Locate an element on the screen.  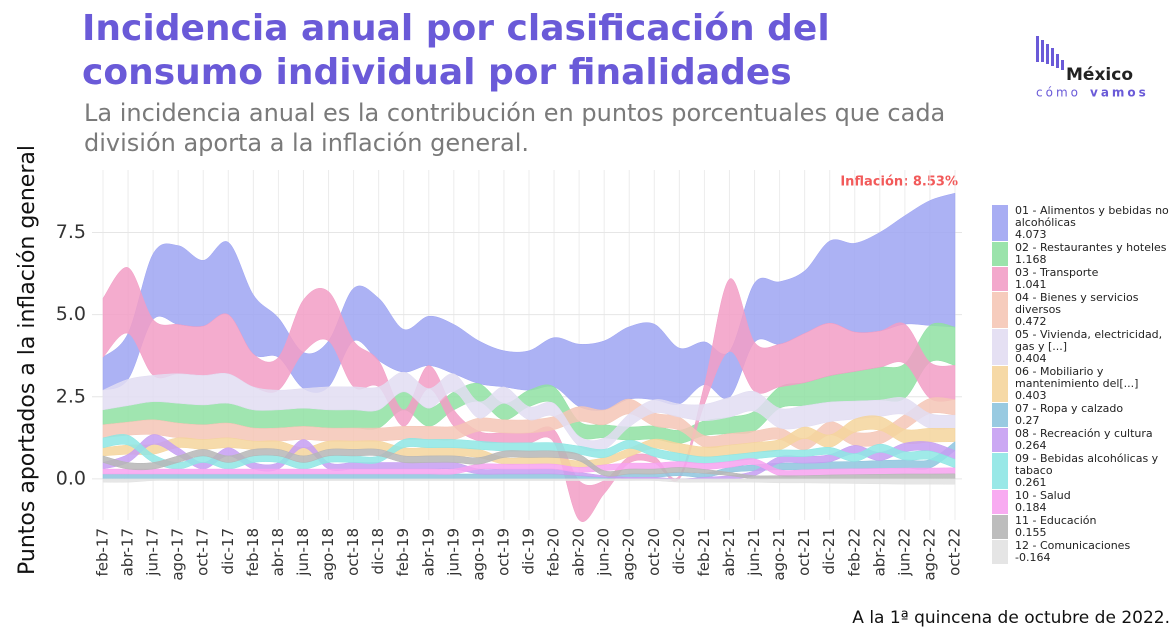
x-tick-label: ago-22 is located at coordinates (929, 554).